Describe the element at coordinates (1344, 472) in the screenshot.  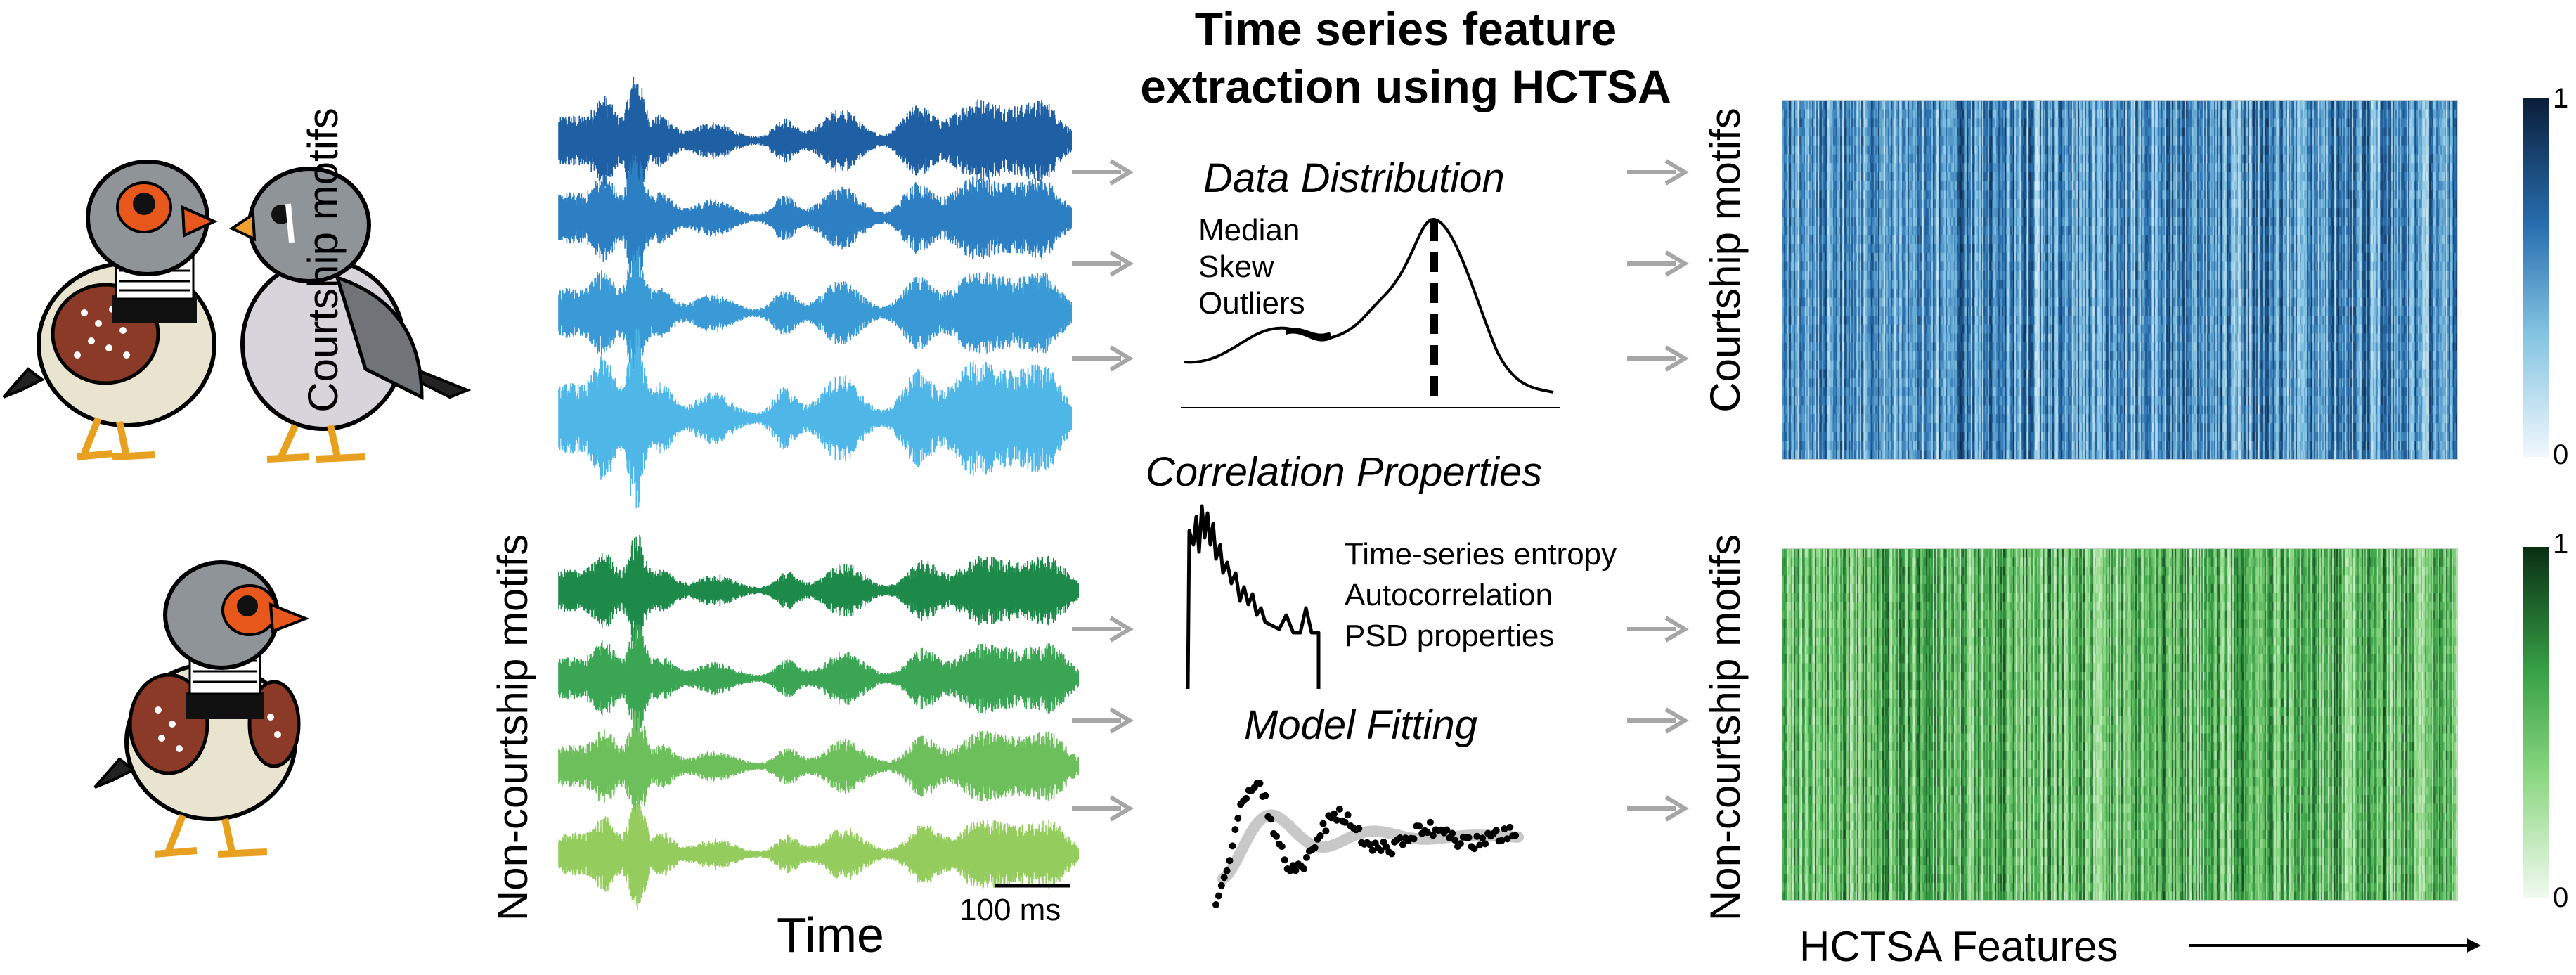
I see `correlation-heading: Correlation Properties` at that location.